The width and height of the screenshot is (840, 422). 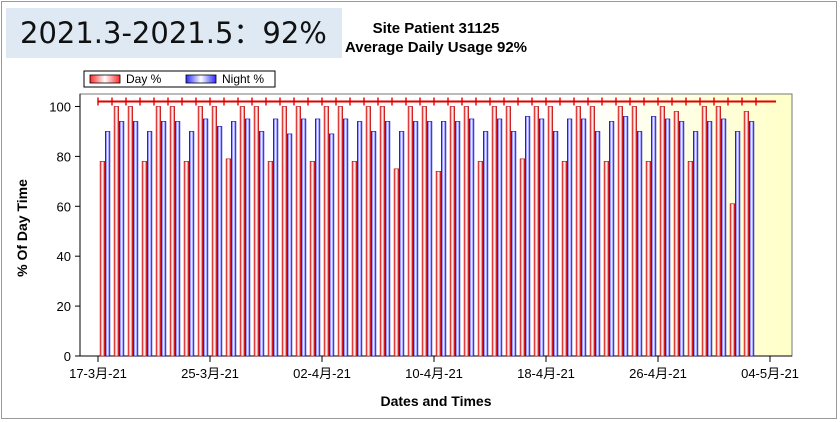 What do you see at coordinates (179, 79) in the screenshot?
I see `legend: Day % Night %` at bounding box center [179, 79].